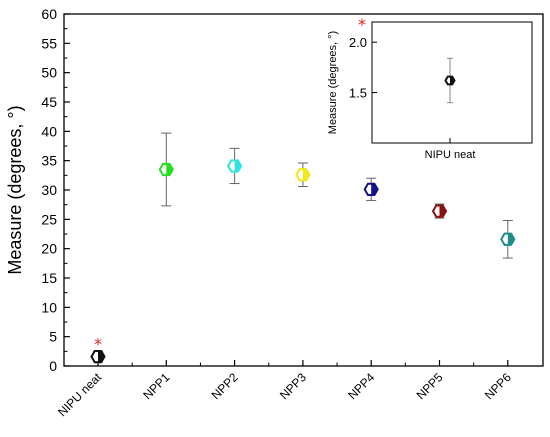  I want to click on y-tick-label: 55, so click(49, 43).